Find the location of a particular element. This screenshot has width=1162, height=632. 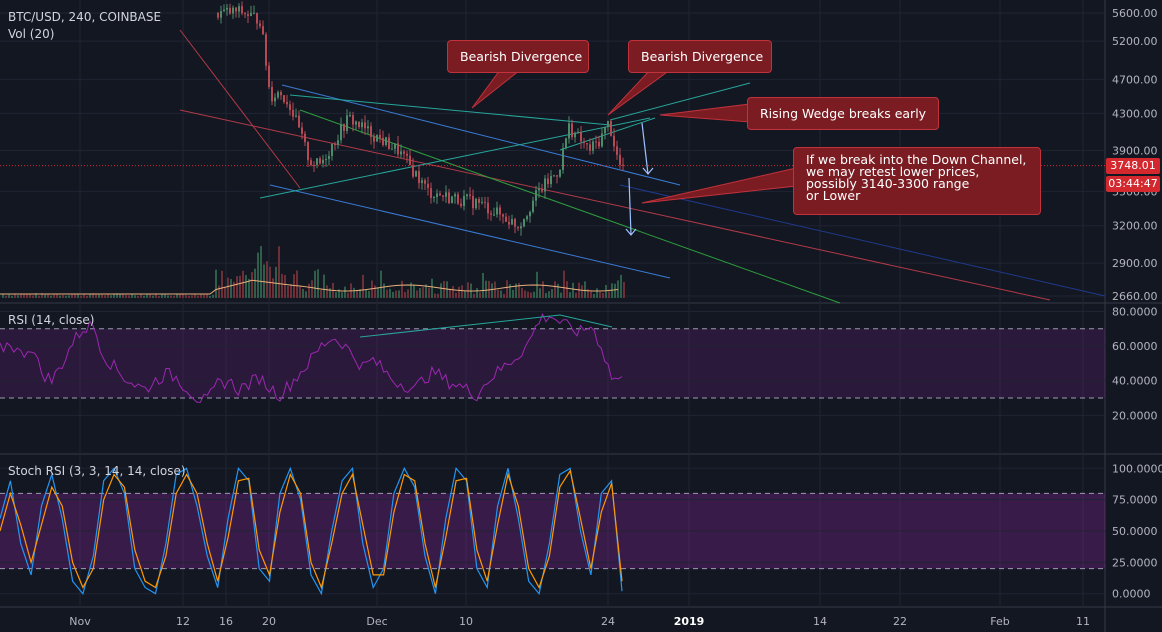

x-tick-label: 2019 is located at coordinates (689, 621).